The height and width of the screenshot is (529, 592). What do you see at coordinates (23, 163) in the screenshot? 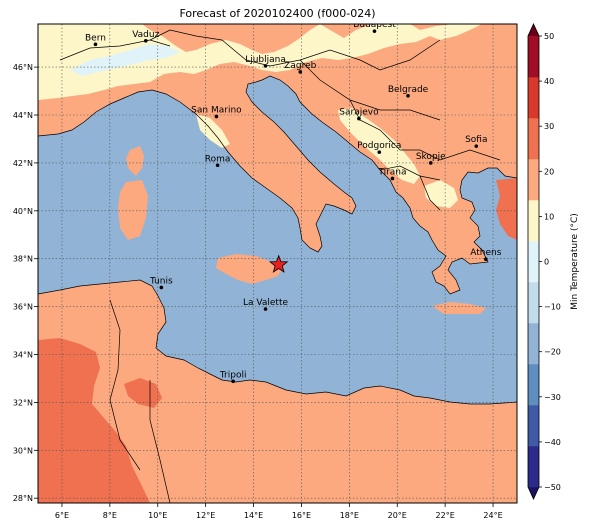
I see `lat-tick-label: 42°N` at bounding box center [23, 163].